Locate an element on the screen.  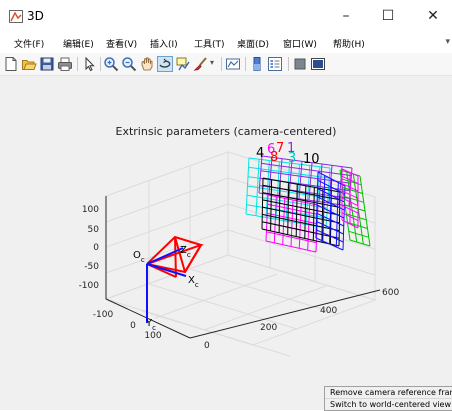
figure-toolbar: ▾ is located at coordinates (226, 64).